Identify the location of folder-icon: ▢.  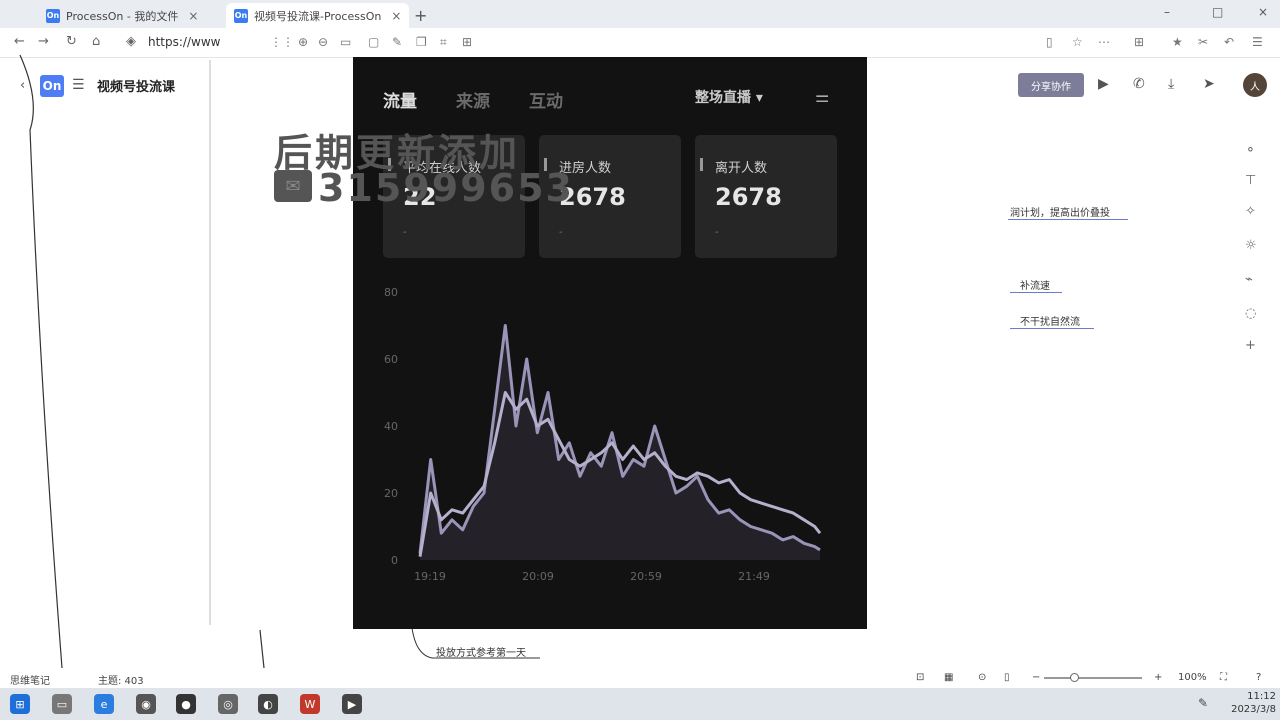
(374, 42).